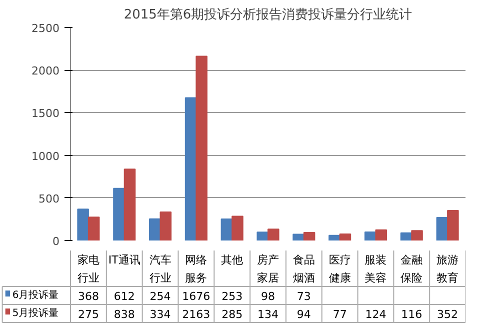 The width and height of the screenshot is (500, 329). Describe the element at coordinates (49, 199) in the screenshot. I see `y-tick-label: 500` at that location.